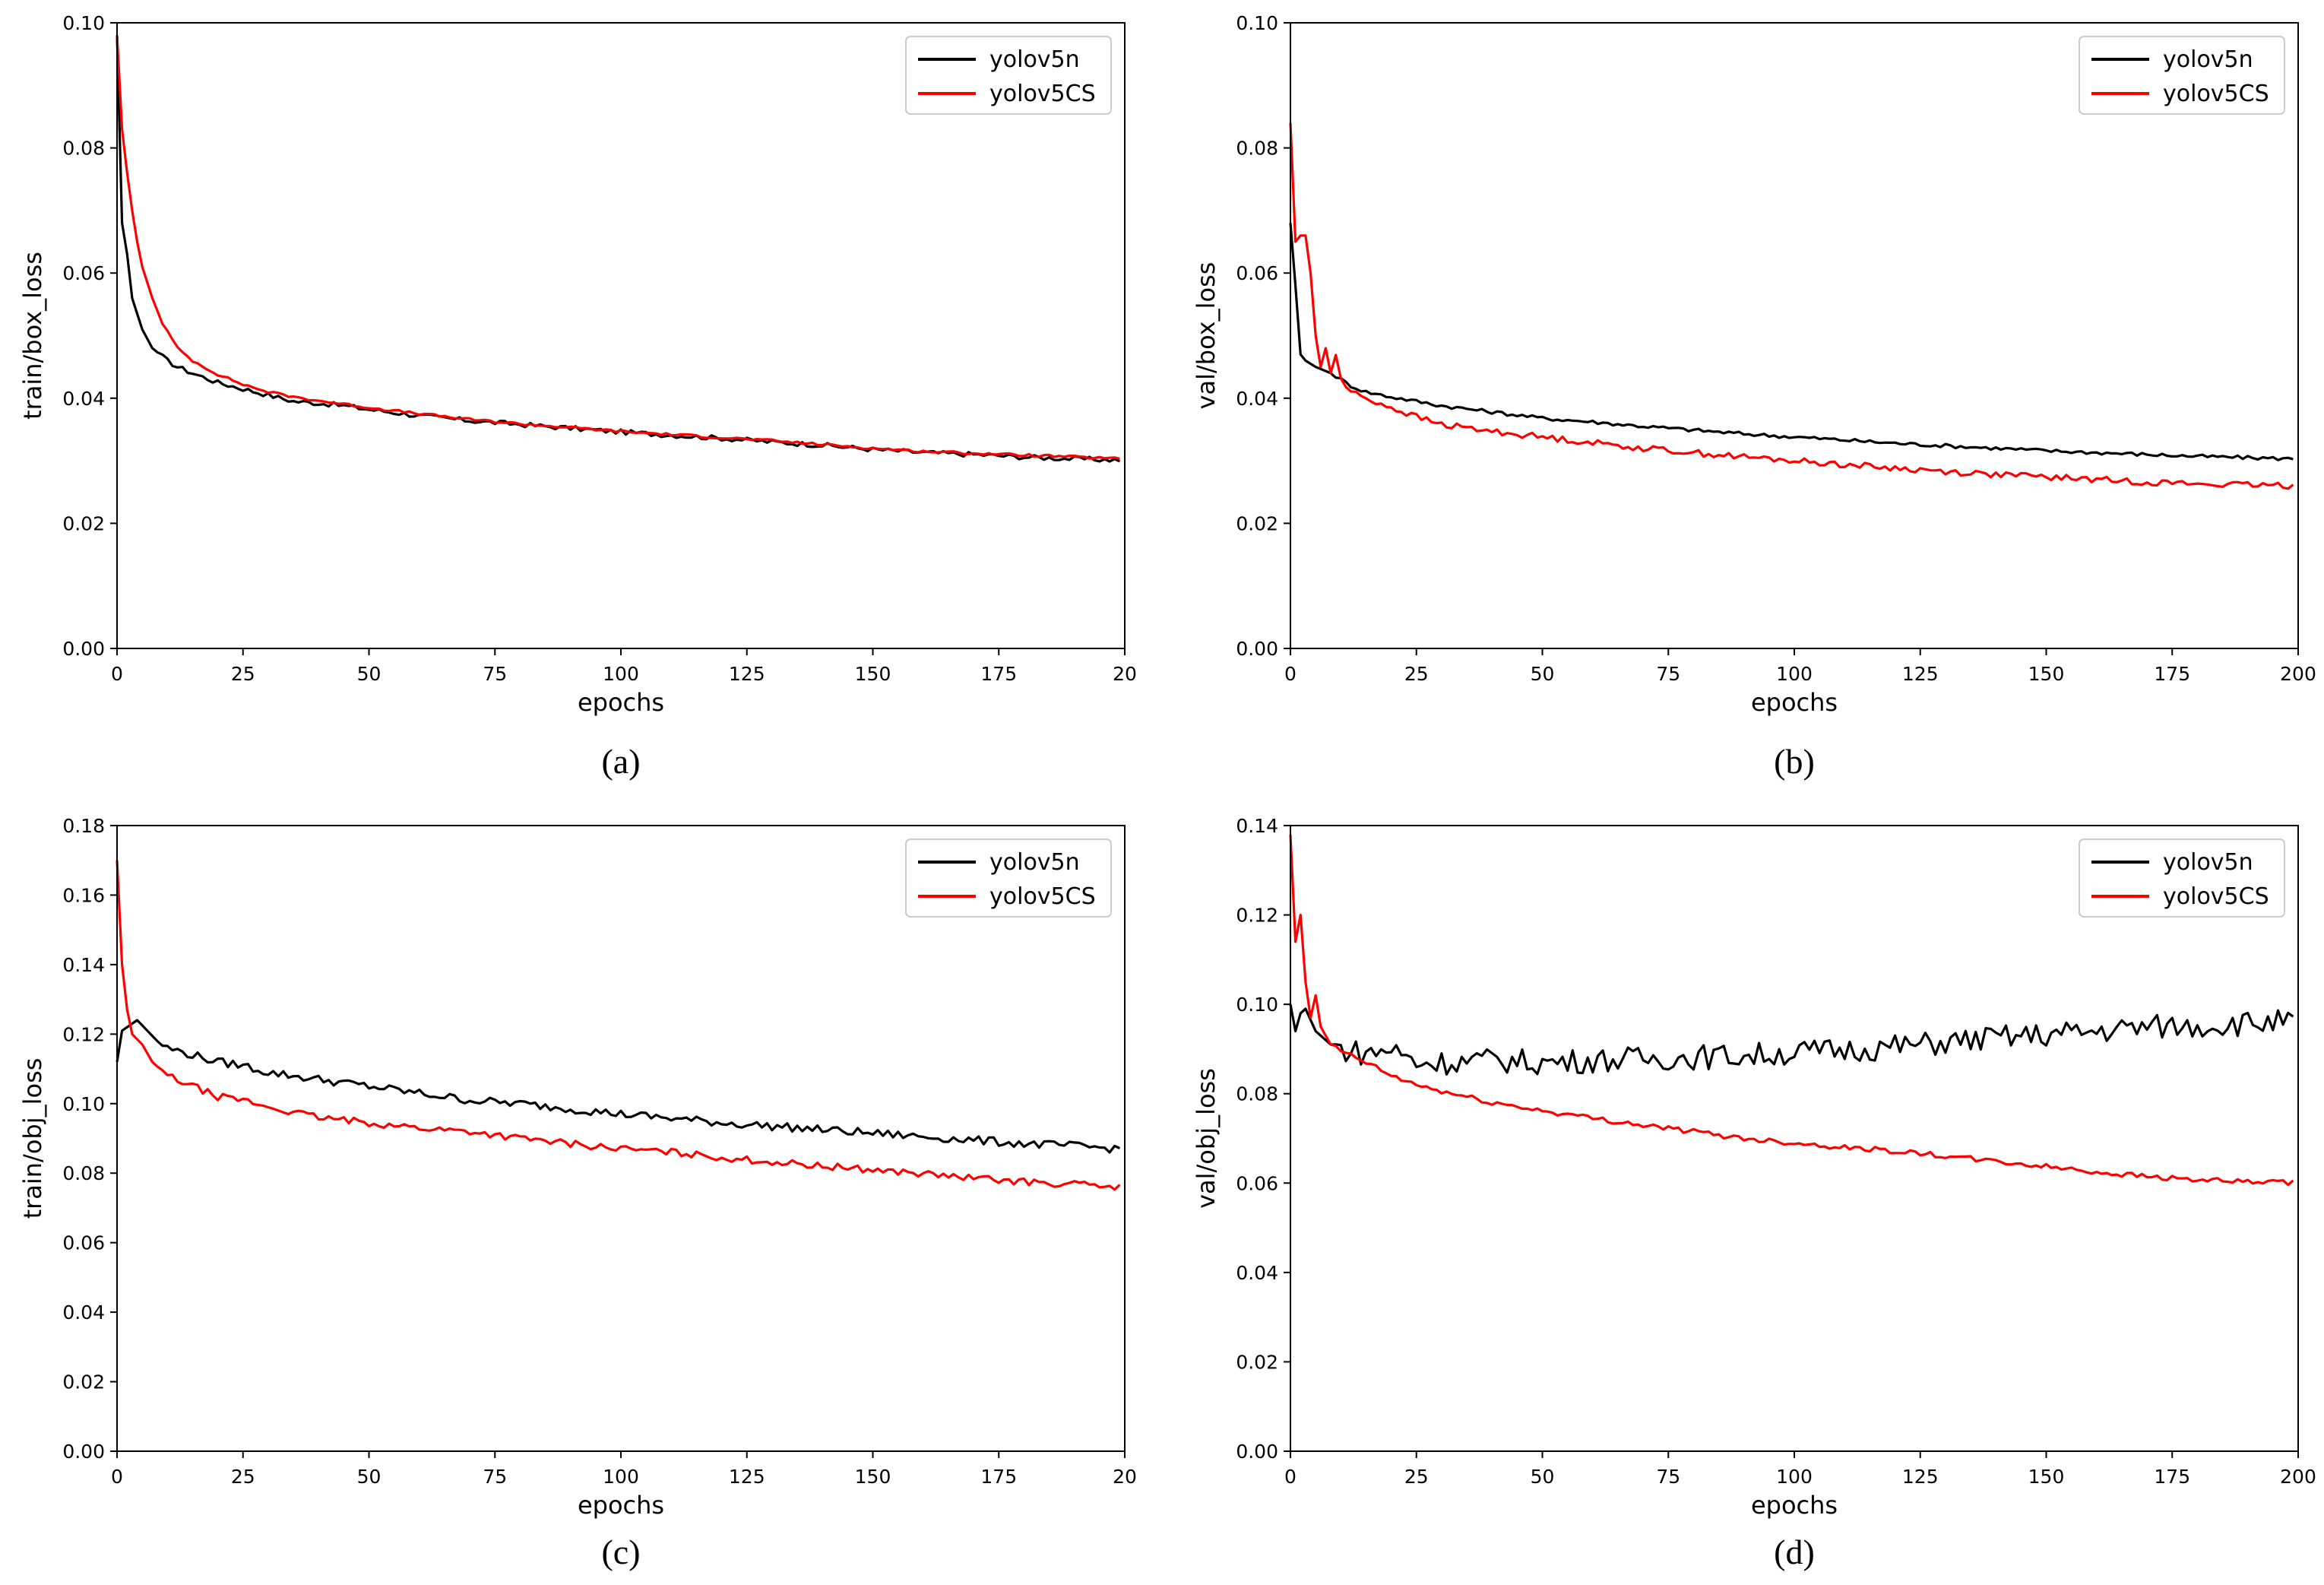 The width and height of the screenshot is (2324, 1585). I want to click on y-axis-label: val/obj_loss, so click(1206, 1138).